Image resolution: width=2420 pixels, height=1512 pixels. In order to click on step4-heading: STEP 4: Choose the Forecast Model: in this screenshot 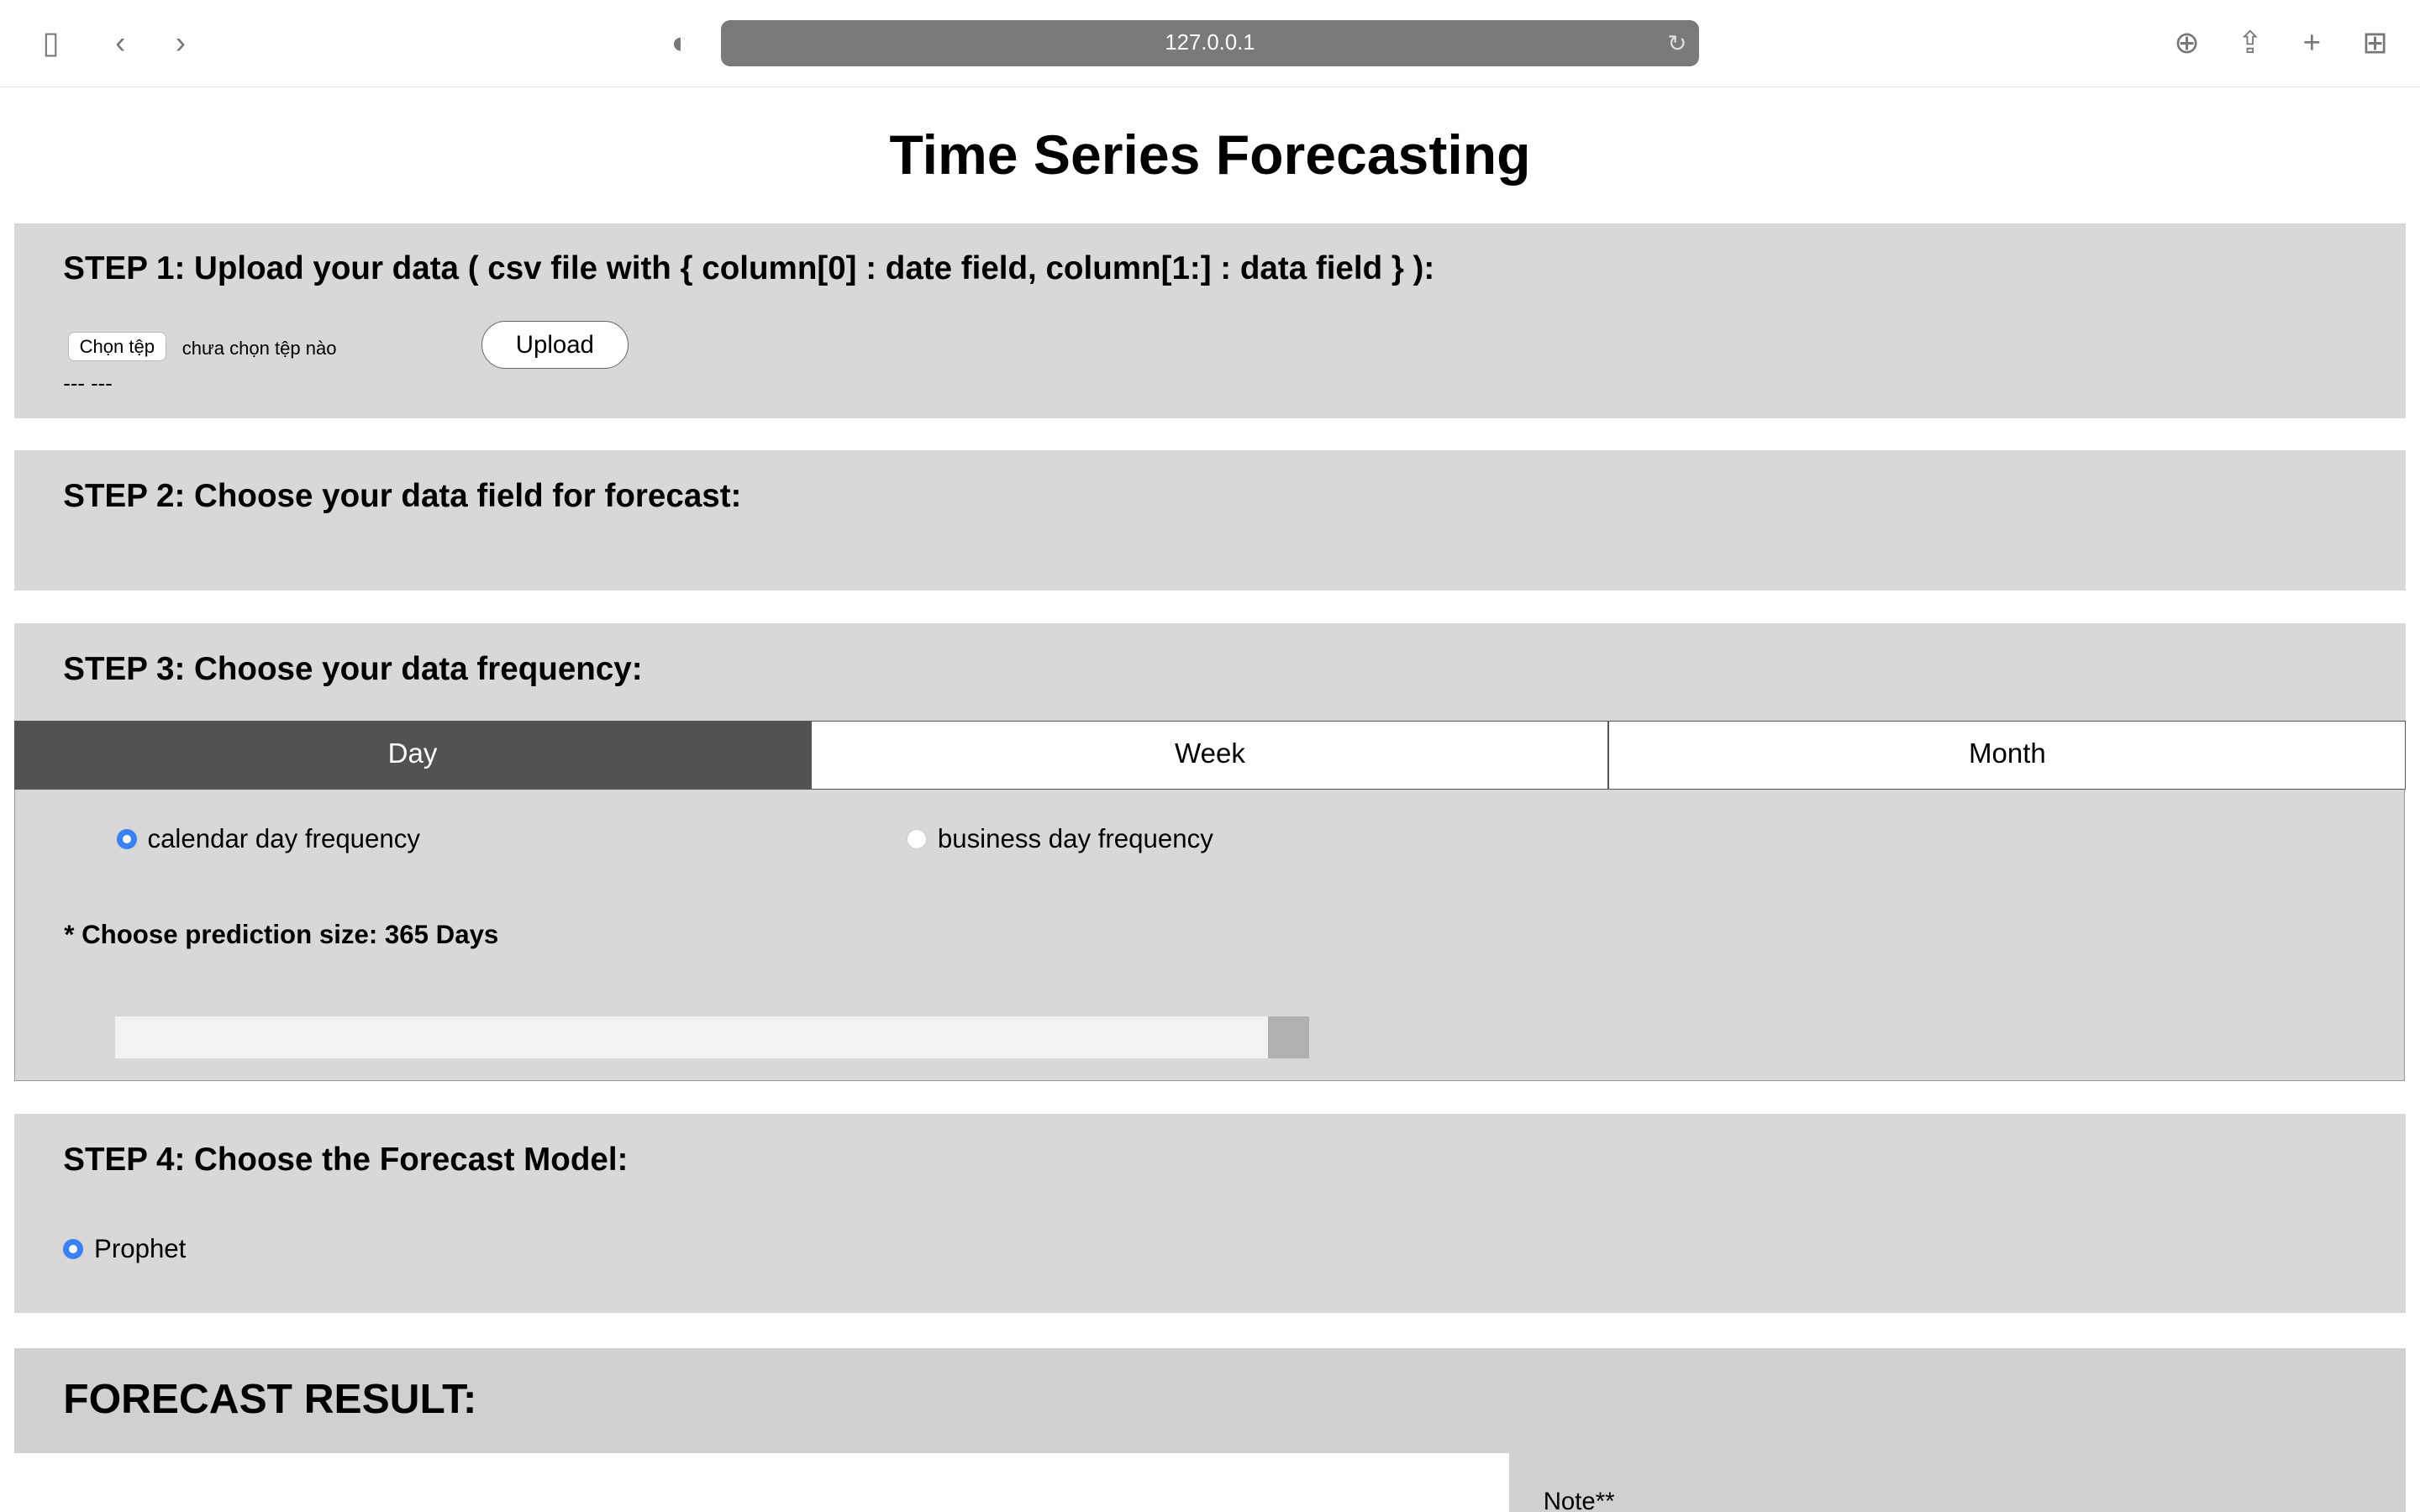, I will do `click(346, 1160)`.